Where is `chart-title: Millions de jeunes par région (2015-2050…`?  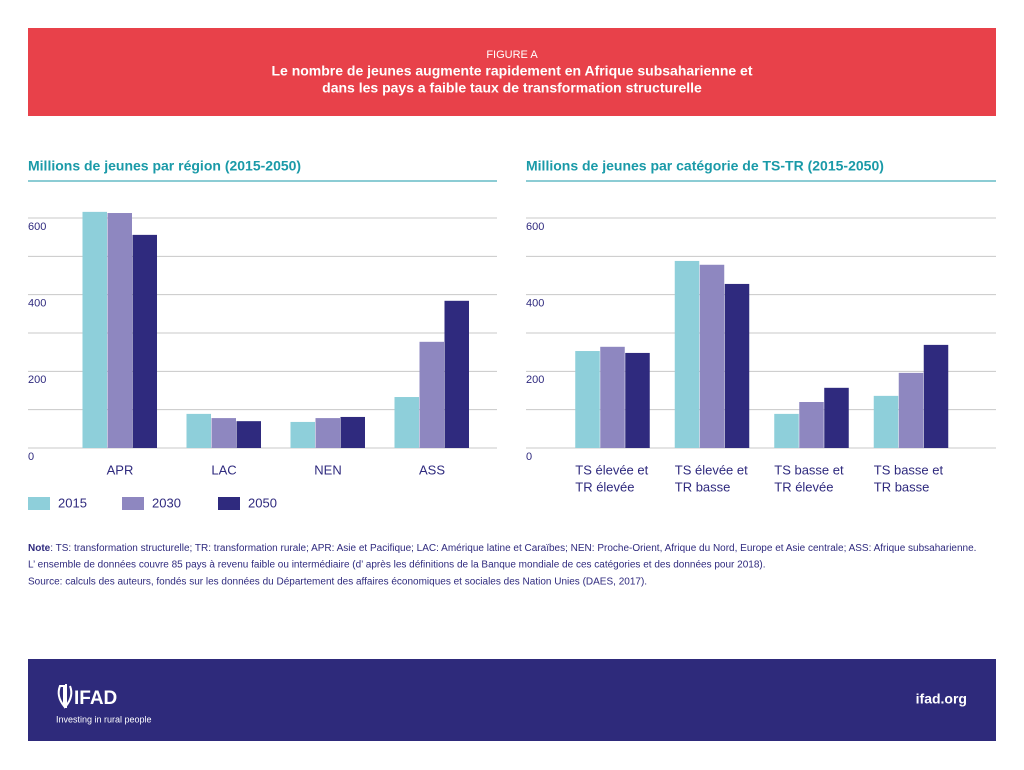 chart-title: Millions de jeunes par région (2015-2050… is located at coordinates (164, 166).